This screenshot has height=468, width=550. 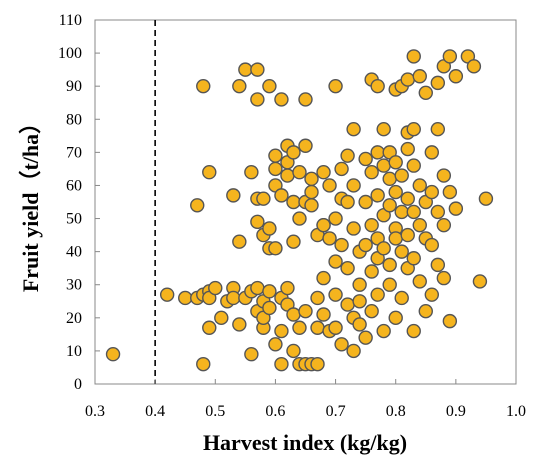 I want to click on y-tick-label: 50, so click(x=74, y=219).